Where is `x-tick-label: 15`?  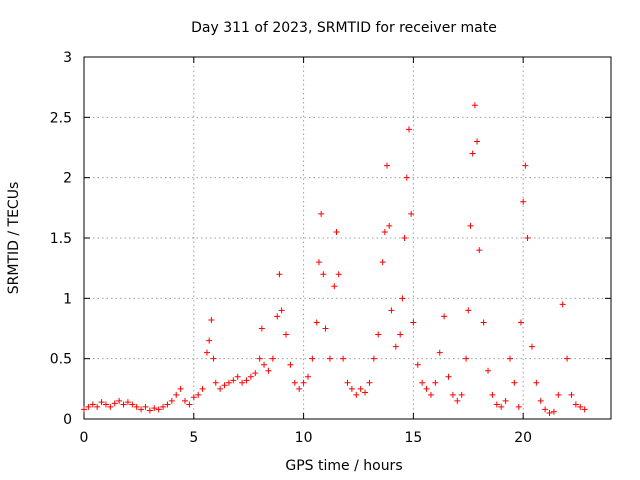
x-tick-label: 15 is located at coordinates (413, 438).